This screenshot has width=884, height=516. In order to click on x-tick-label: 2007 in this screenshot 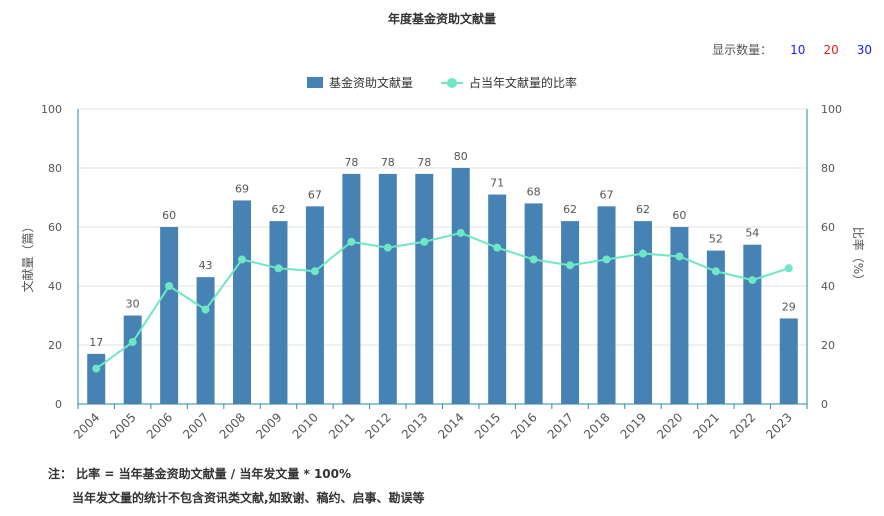, I will do `click(195, 425)`.